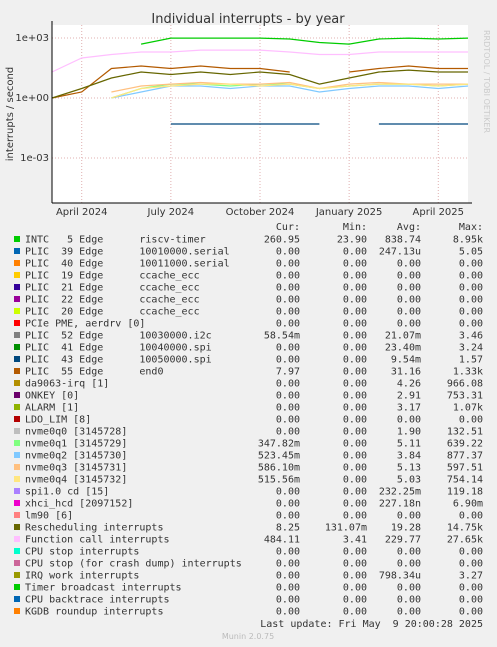 This screenshot has width=497, height=647. I want to click on legend-name: PCIe PME, aerdrv [0], so click(85, 324).